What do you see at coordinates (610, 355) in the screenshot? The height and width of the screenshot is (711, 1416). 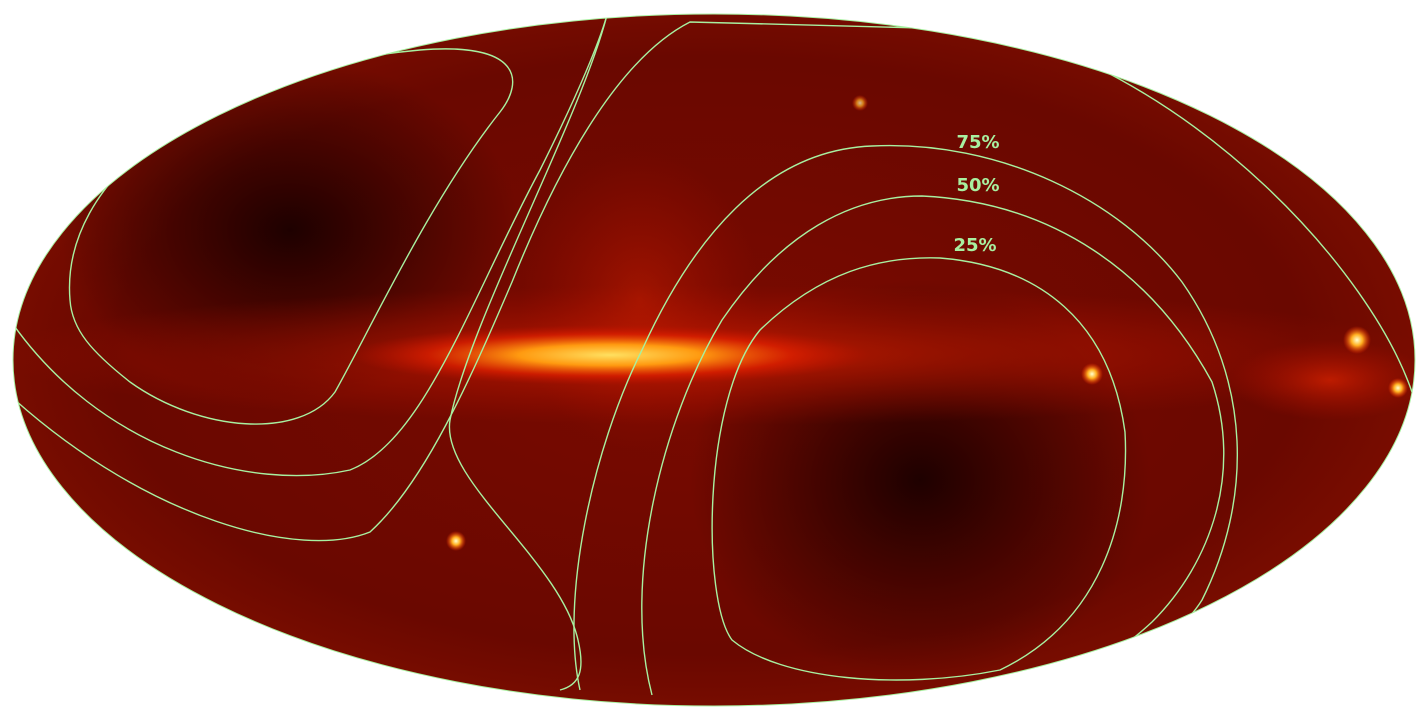 I see `galactic-plane` at bounding box center [610, 355].